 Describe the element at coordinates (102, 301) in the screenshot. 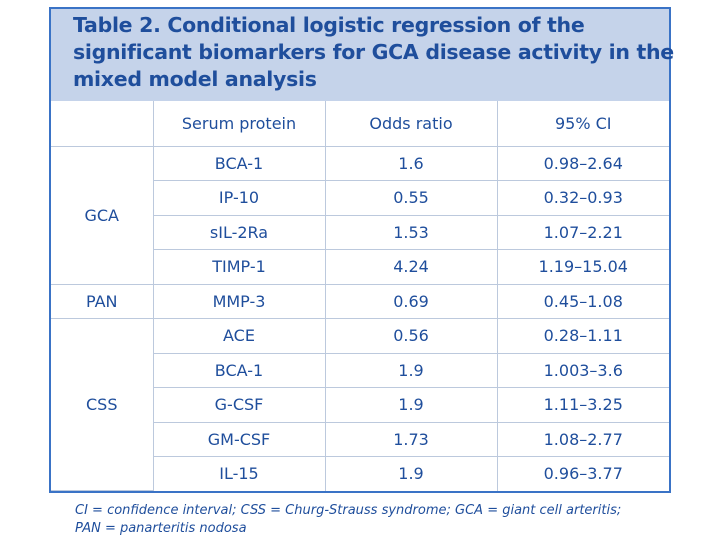

I see `group-label-pan: PAN` at that location.